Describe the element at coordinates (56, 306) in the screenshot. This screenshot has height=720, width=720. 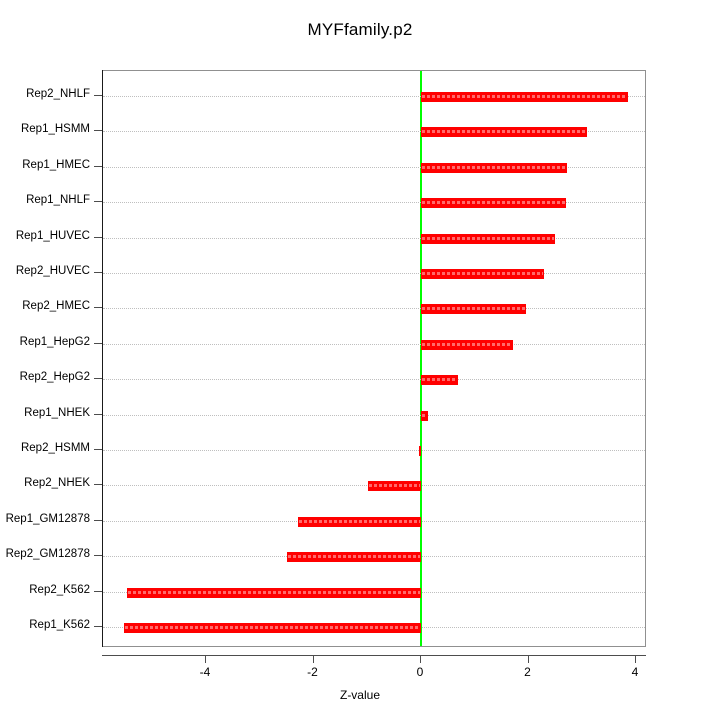
I see `y-tick-label: Rep2_HMEC` at that location.